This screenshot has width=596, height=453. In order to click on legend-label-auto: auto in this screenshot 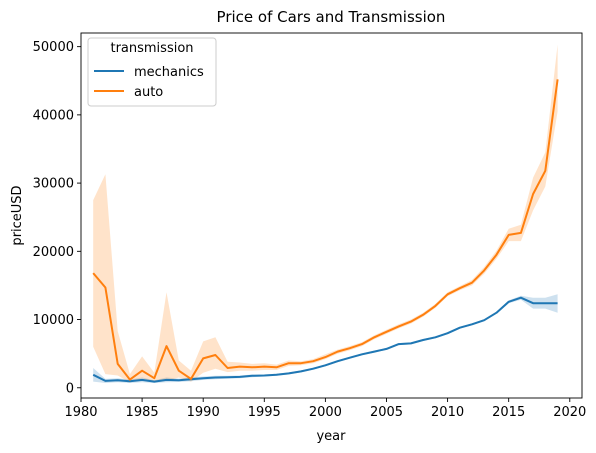, I will do `click(148, 92)`.